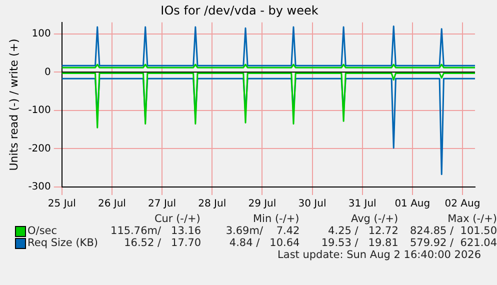  What do you see at coordinates (462, 204) in the screenshot?
I see `x-tick-label: 02 Aug` at bounding box center [462, 204].